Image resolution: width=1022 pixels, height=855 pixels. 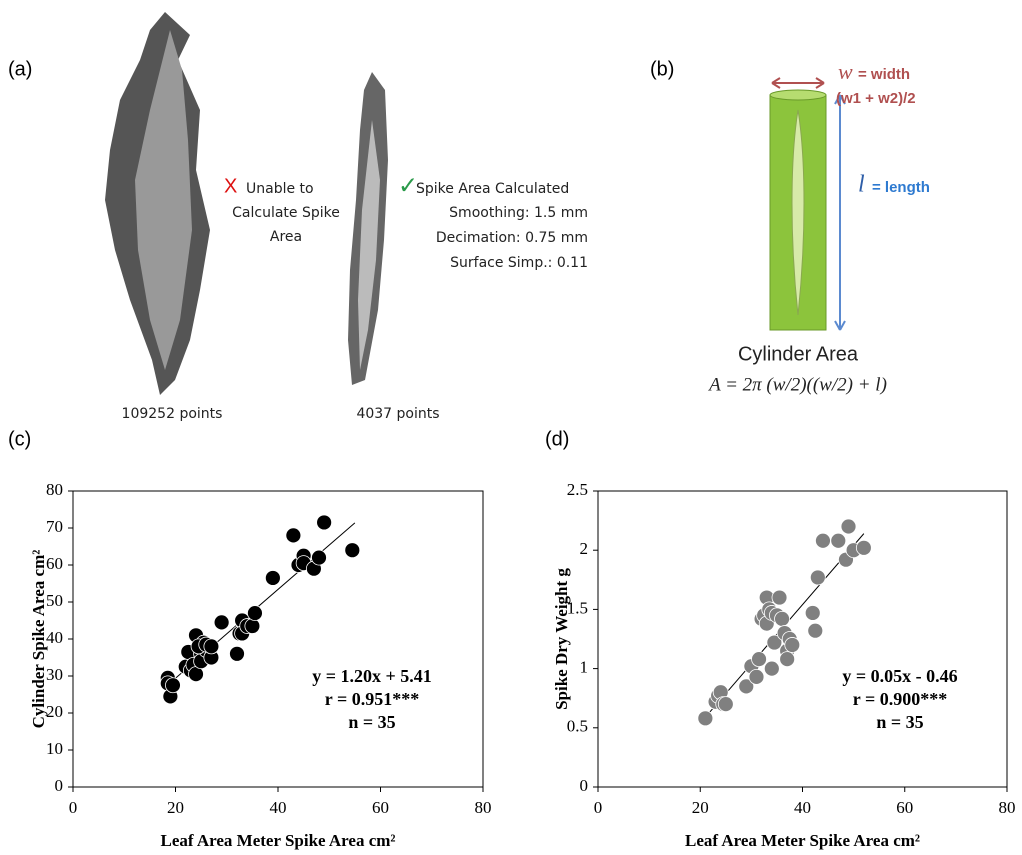 What do you see at coordinates (662, 69) in the screenshot?
I see `panel-label: (b)` at bounding box center [662, 69].